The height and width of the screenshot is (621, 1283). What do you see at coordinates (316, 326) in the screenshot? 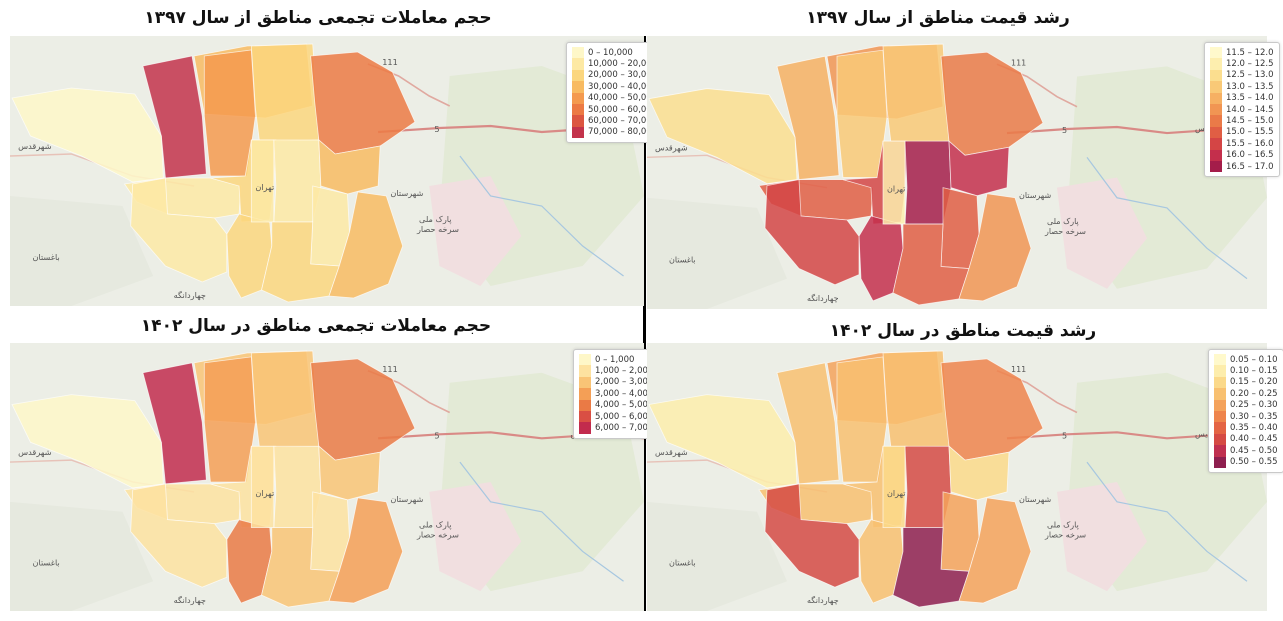
I see `panel-title: حجم معاملات تجمعی مناطق در سال ۱۴۰۲` at bounding box center [316, 326].